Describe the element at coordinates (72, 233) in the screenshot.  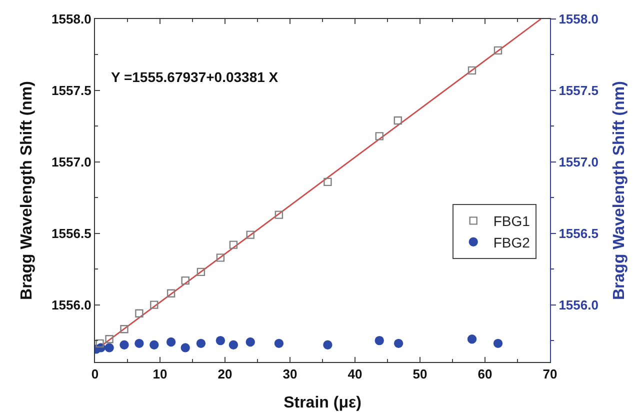
I see `y-tick-label: 1556.5` at that location.